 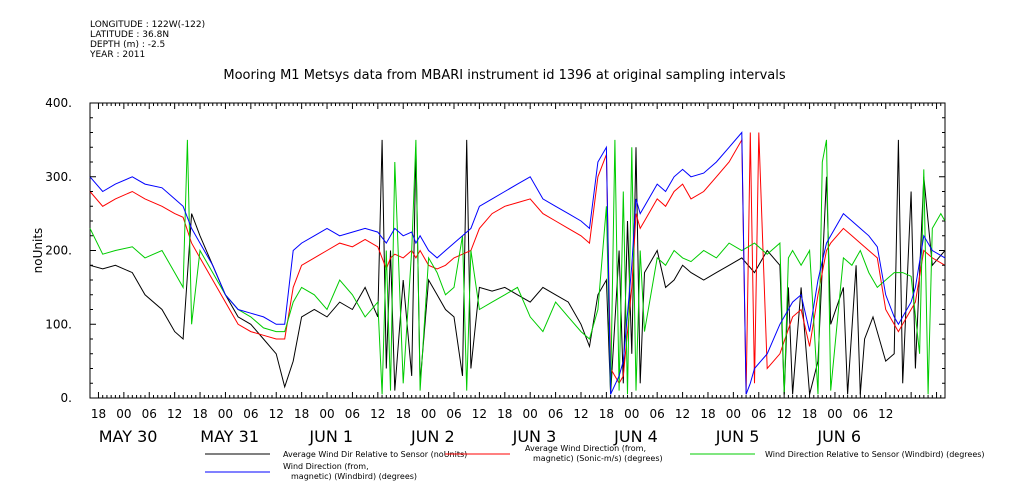 I want to click on y-tick-label: 0., so click(x=66, y=398).